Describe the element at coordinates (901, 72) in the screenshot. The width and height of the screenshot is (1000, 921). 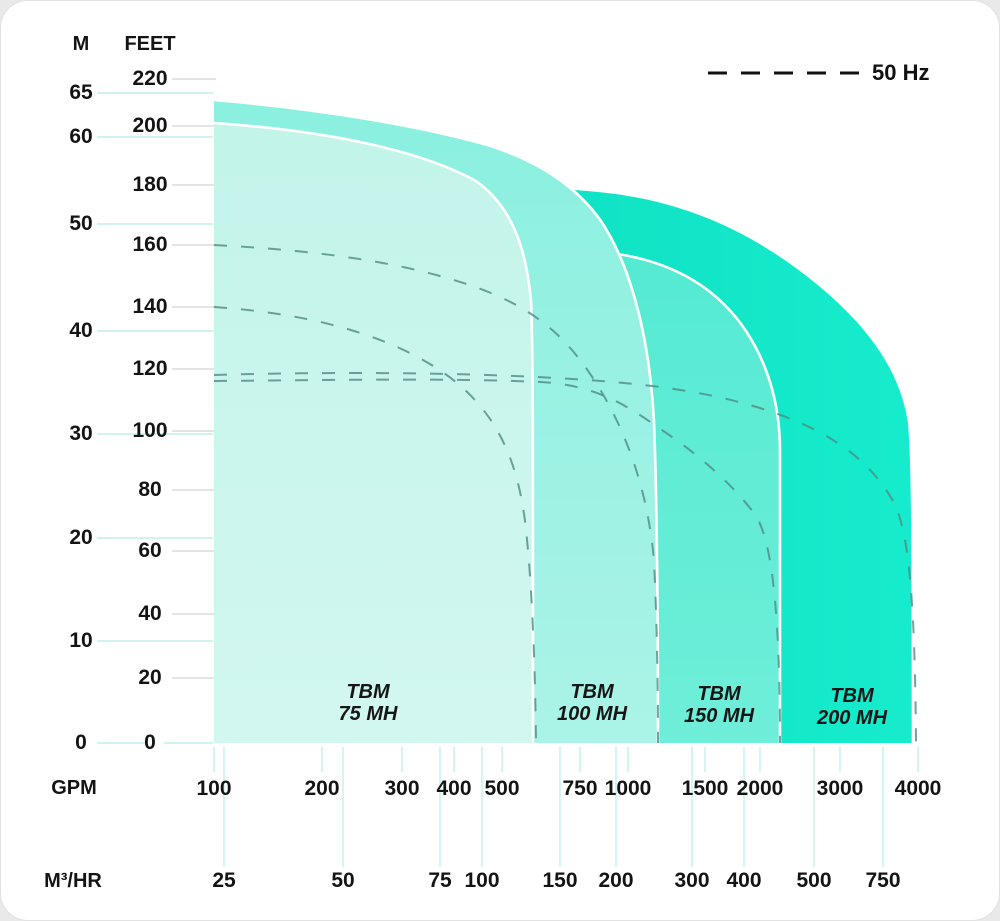
I see `legend-label: 50 Hz` at that location.